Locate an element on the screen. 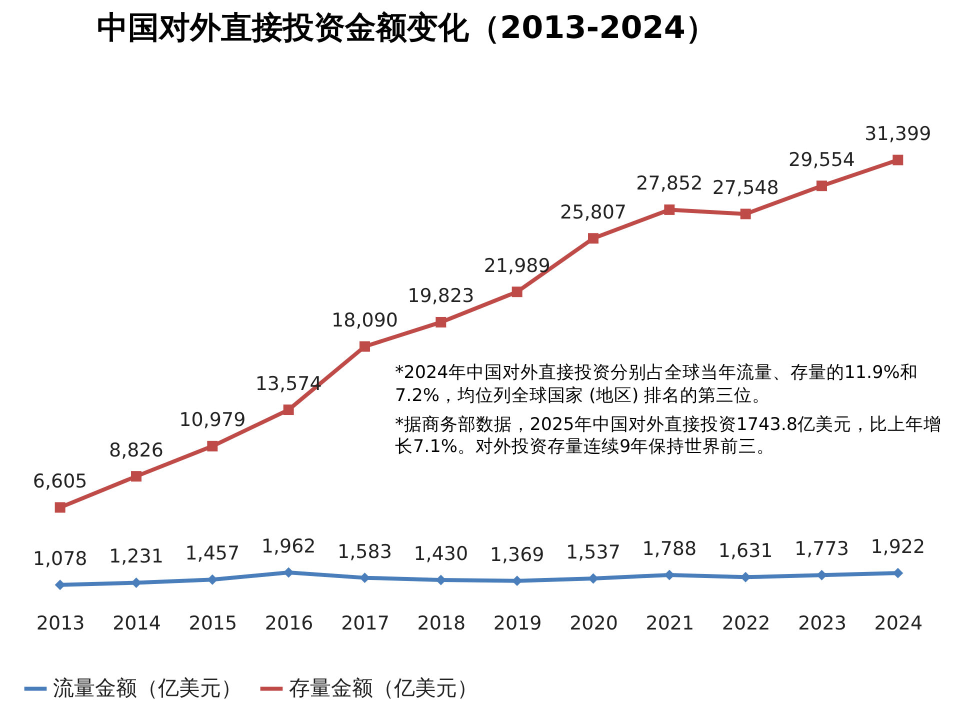 This screenshot has width=966, height=725. x-tick-label: 2018 is located at coordinates (441, 623).